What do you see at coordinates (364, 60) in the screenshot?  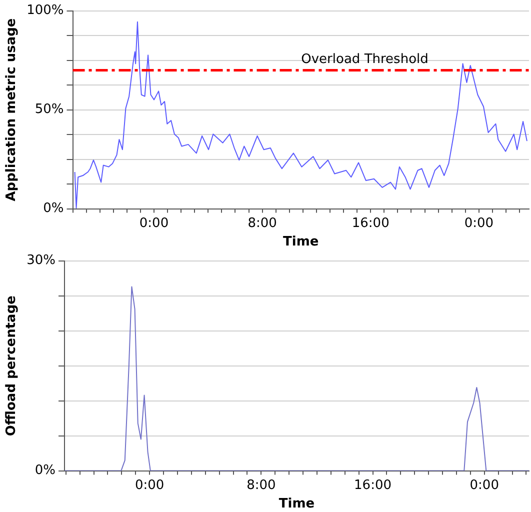 I see `ref-line-label: Overload Threshold` at bounding box center [364, 60].